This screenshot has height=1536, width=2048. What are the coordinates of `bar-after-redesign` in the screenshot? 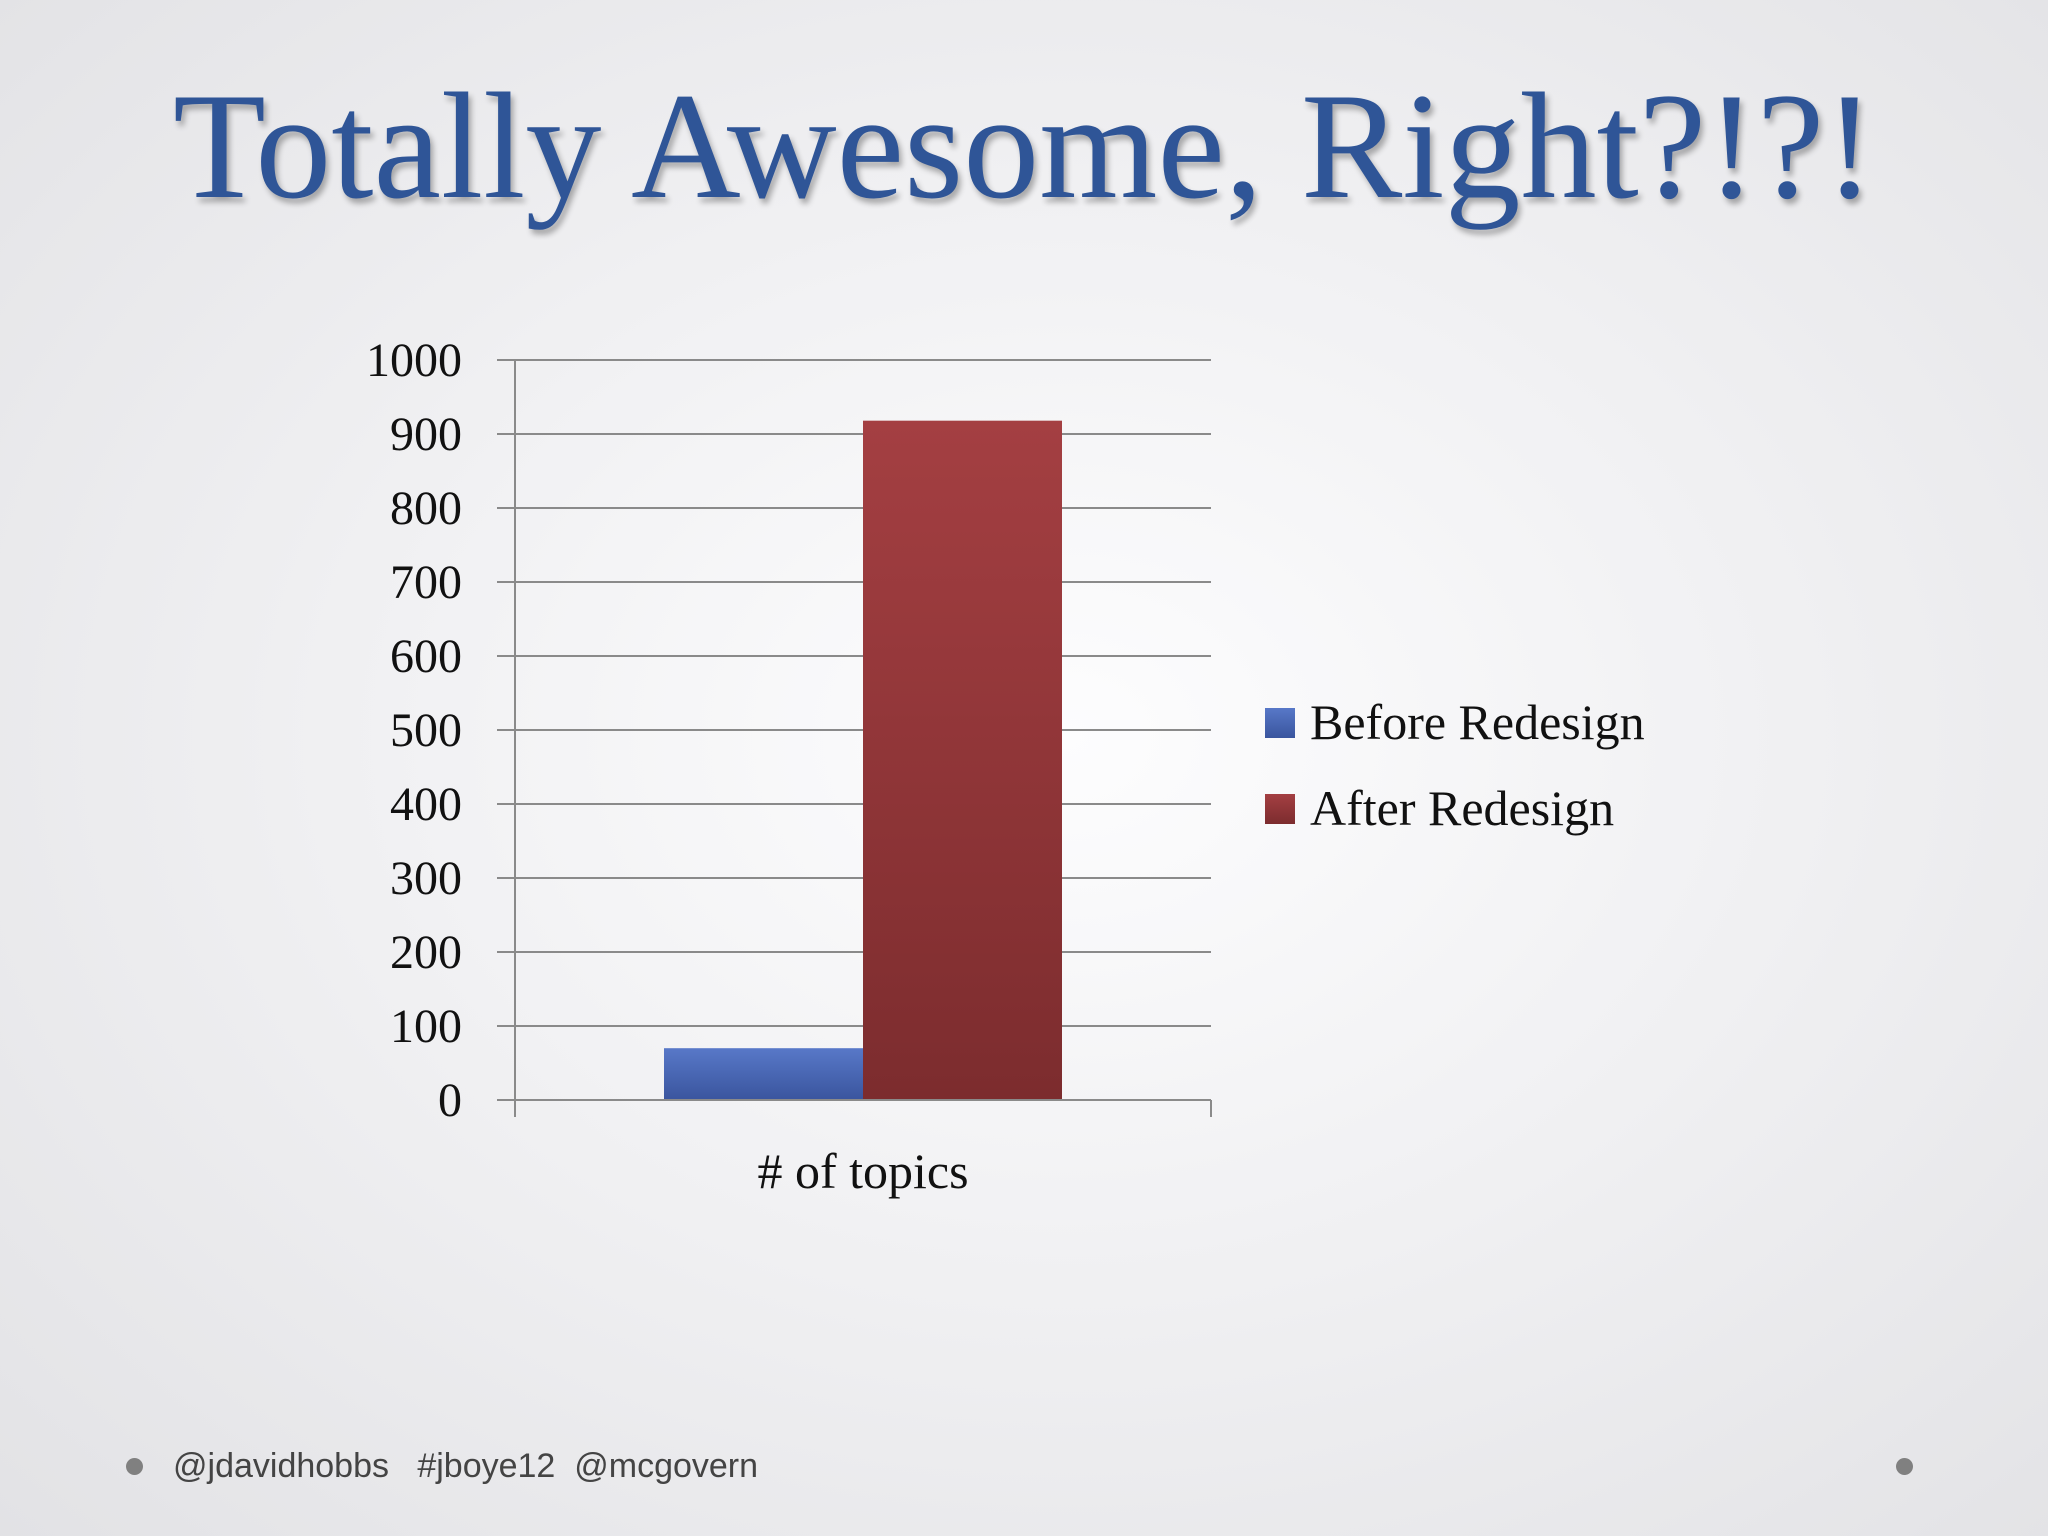 It's located at (962, 760).